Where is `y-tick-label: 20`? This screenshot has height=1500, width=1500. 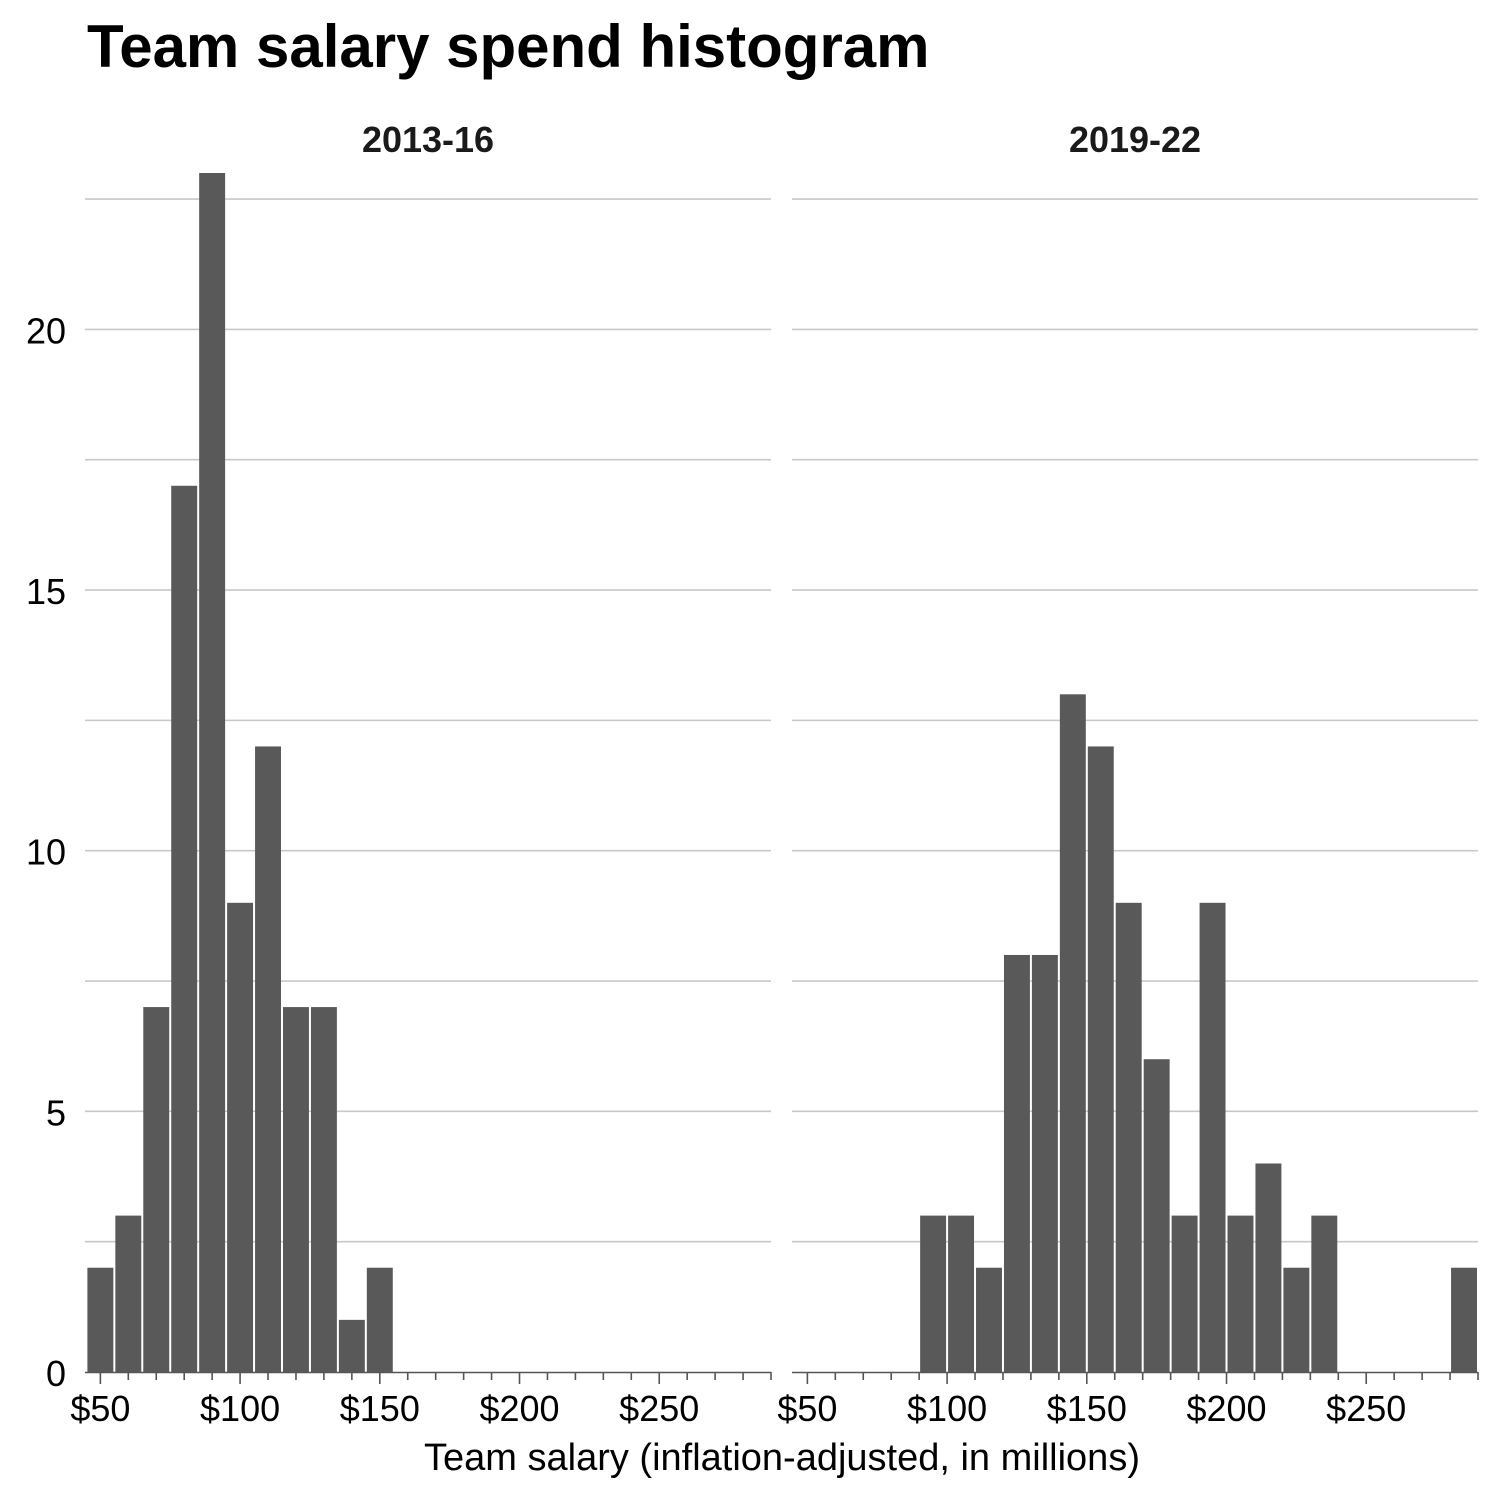
y-tick-label: 20 is located at coordinates (46, 330).